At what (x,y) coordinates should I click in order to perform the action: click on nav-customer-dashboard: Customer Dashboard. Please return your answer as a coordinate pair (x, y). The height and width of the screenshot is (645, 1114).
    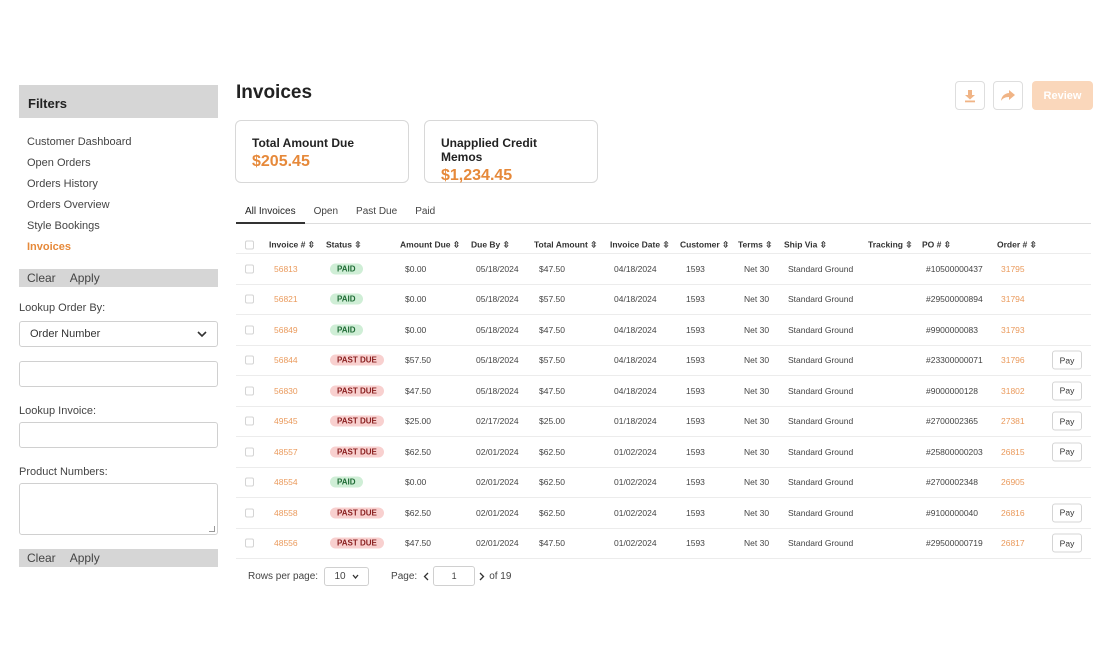
    Looking at the image, I should click on (79, 142).